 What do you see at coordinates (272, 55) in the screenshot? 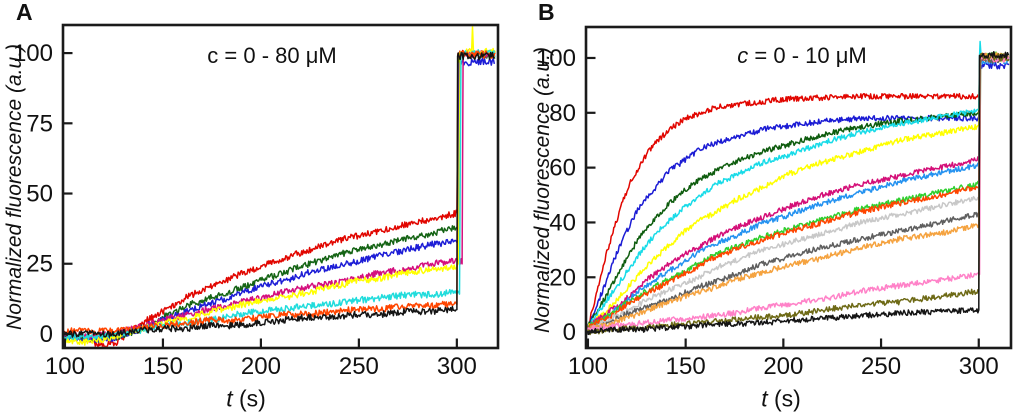
I see `panel-a-concentration-annotation: c = 0 - 80 μM` at bounding box center [272, 55].